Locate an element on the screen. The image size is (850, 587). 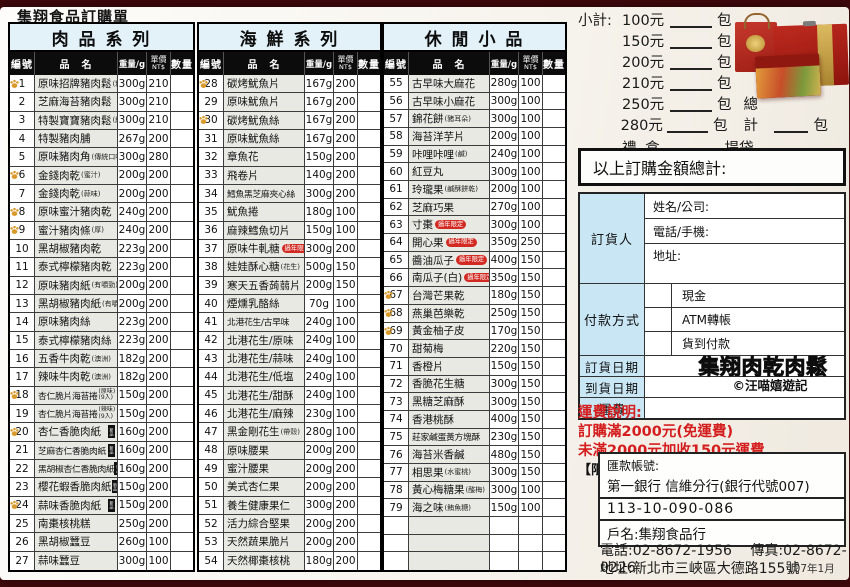
item-no: 64 is located at coordinates (396, 242).